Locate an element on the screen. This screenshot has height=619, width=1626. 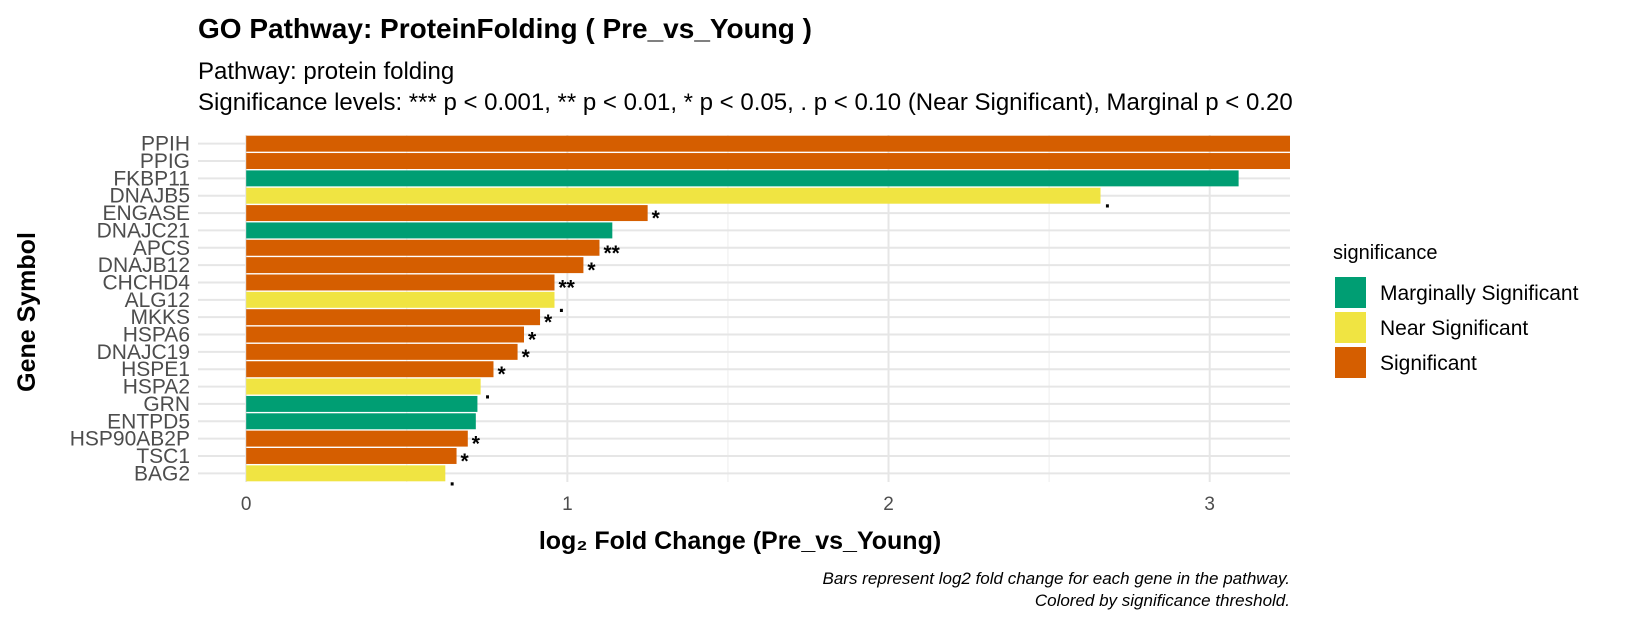
y-tick-label: HSP90AB2P is located at coordinates (130, 439).